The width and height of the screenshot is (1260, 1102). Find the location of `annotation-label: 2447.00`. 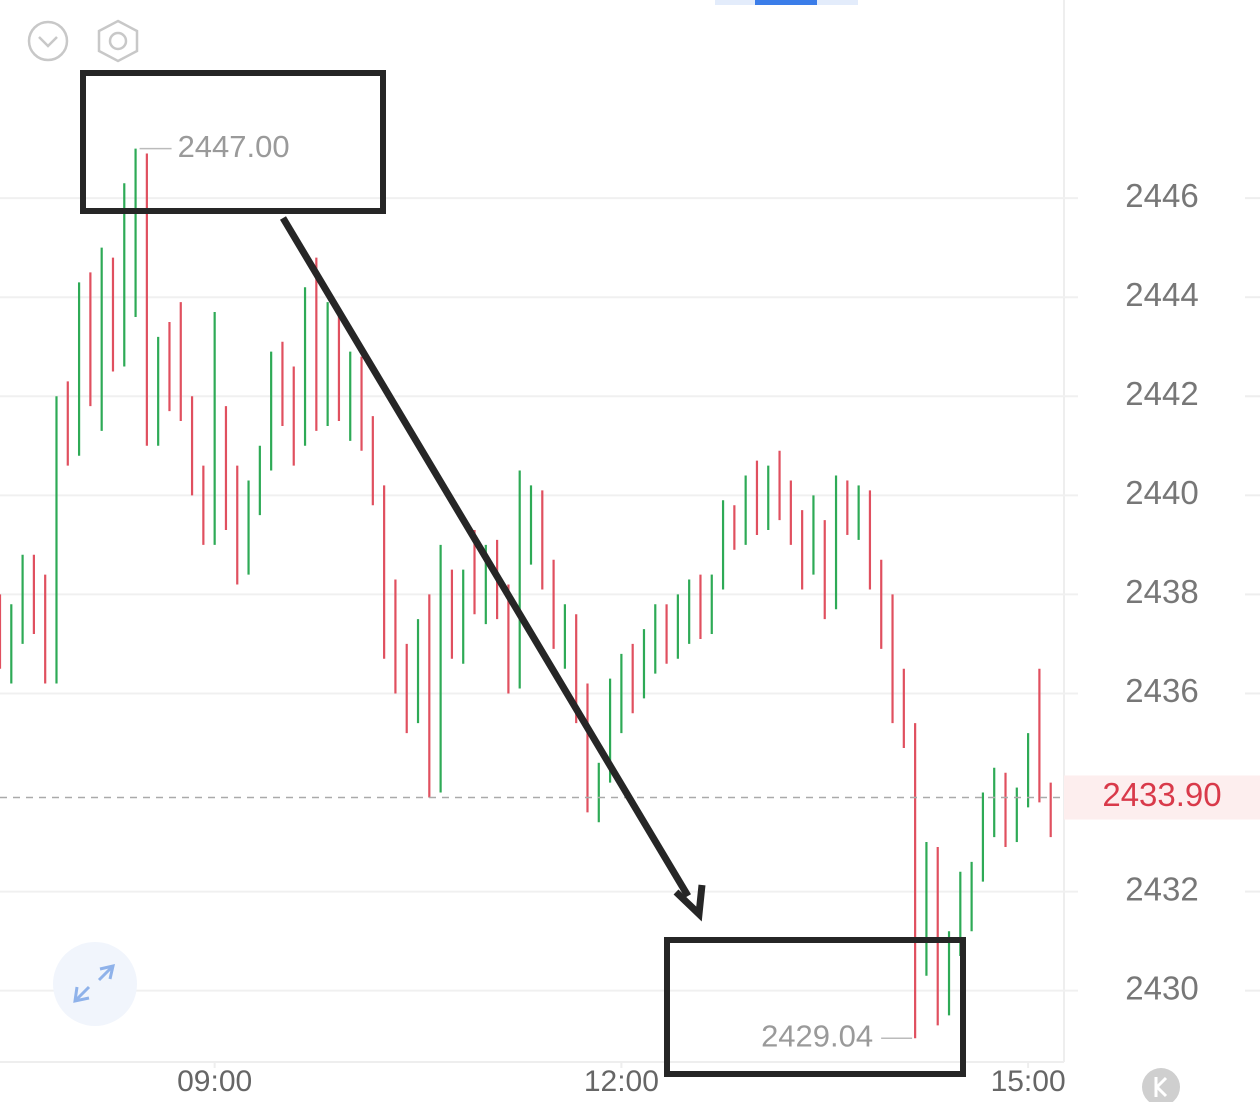

annotation-label: 2447.00 is located at coordinates (234, 146).